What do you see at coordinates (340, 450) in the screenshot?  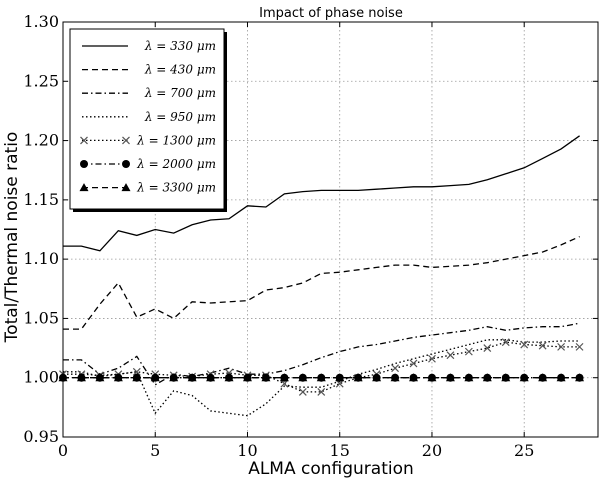 I see `x-tick-label: 15` at bounding box center [340, 450].